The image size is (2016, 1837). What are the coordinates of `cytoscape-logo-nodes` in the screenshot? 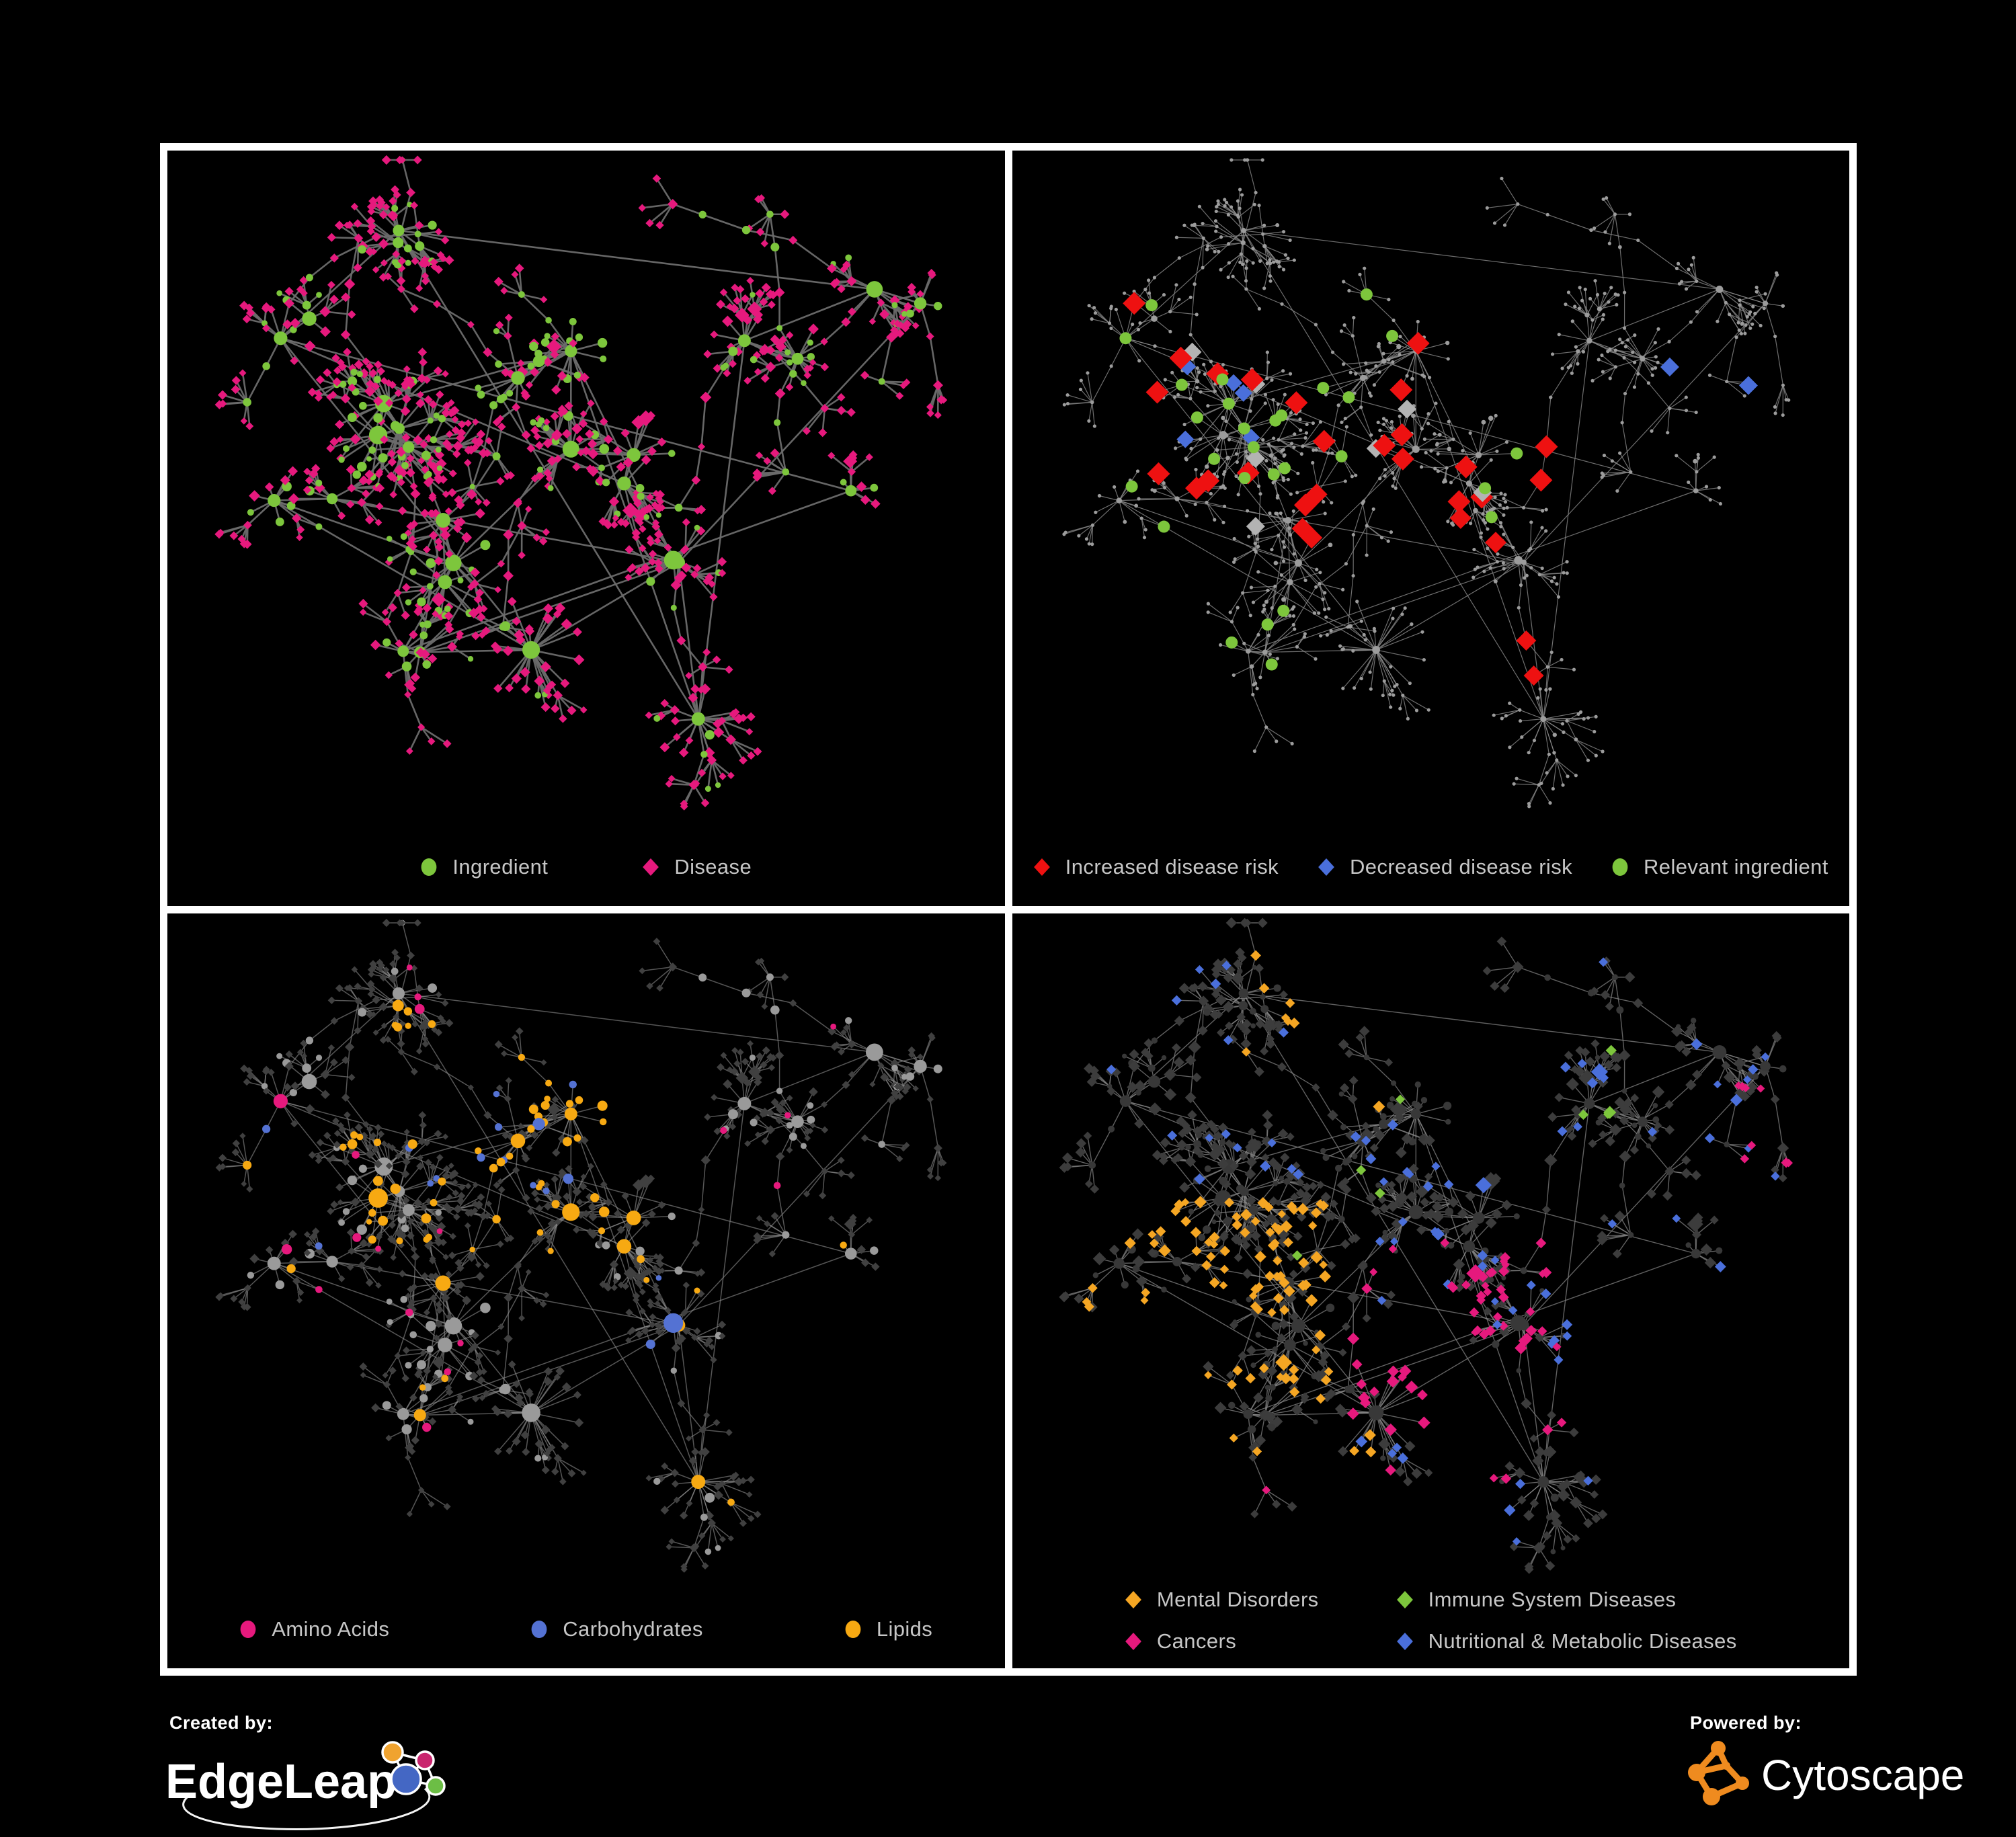 It's located at (1718, 1773).